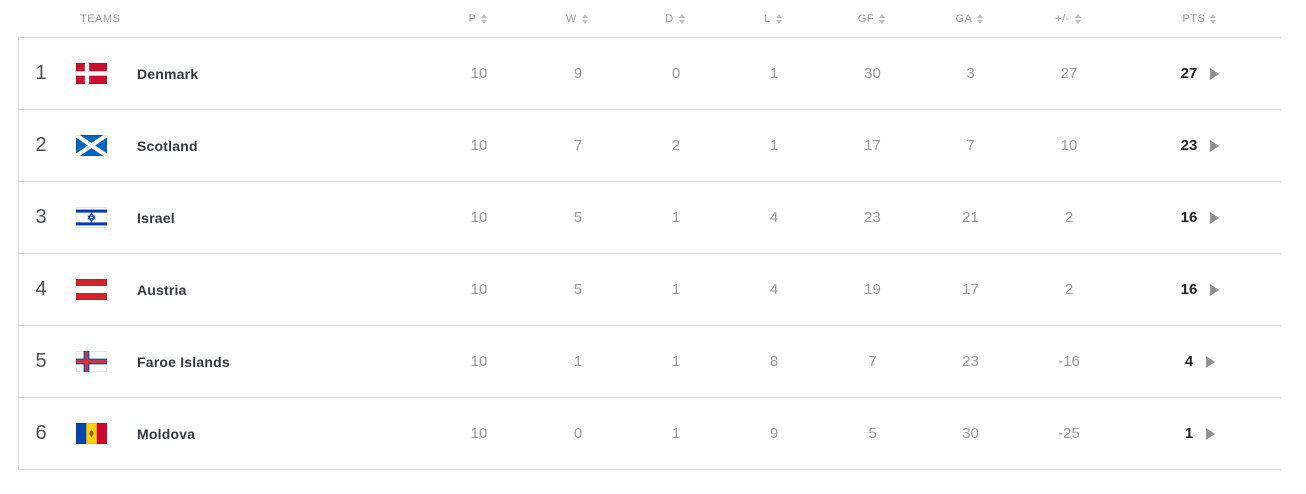 The width and height of the screenshot is (1306, 494). I want to click on stat-wins: 1, so click(578, 361).